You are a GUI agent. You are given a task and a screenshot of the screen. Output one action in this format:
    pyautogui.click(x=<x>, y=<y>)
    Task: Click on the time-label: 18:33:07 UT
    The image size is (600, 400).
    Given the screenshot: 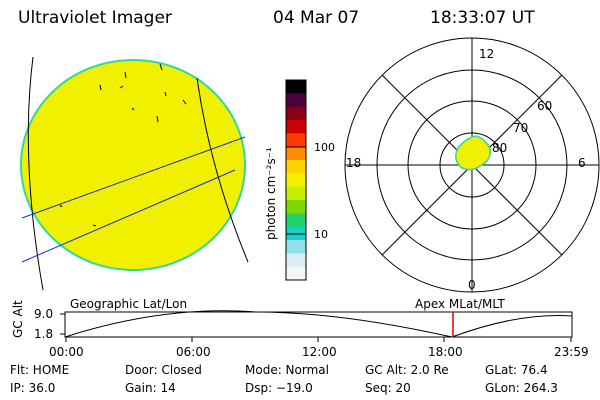 What is the action you would take?
    pyautogui.click(x=482, y=18)
    